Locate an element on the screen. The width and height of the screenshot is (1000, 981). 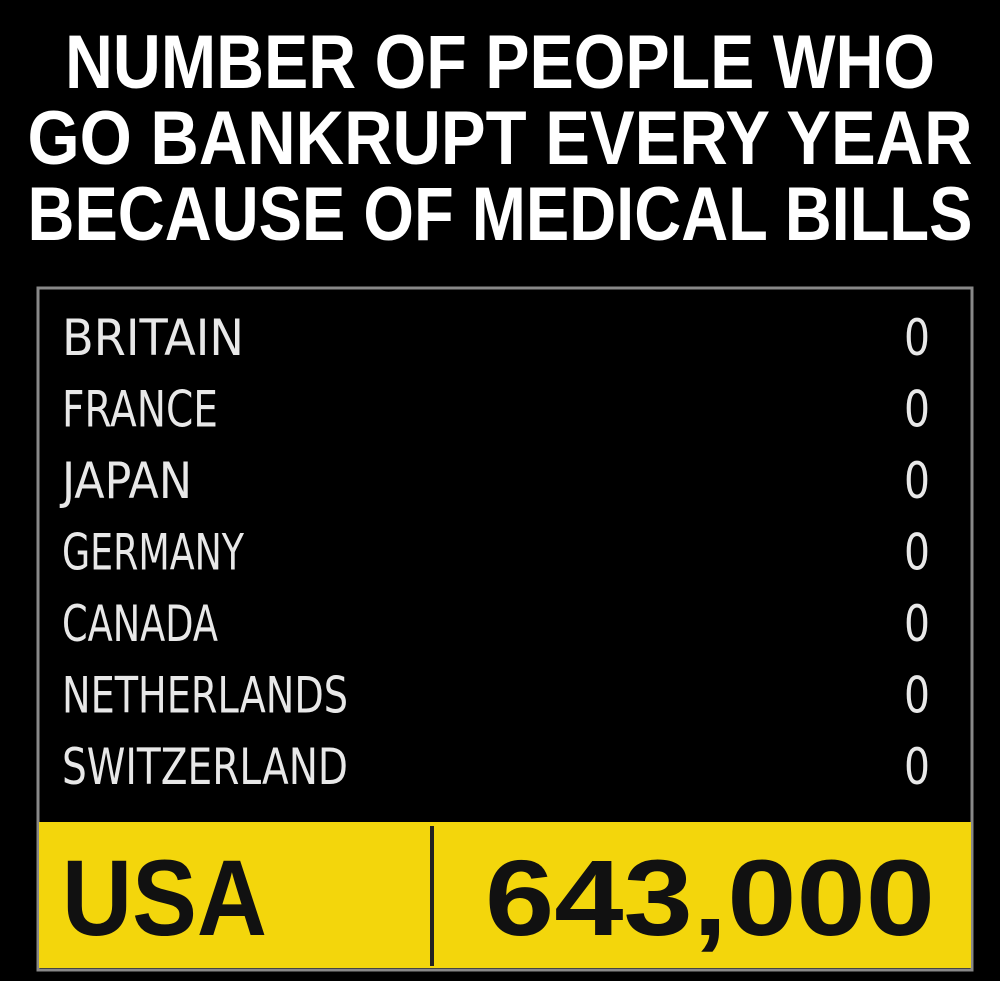
highlight-band is located at coordinates (505, 895).